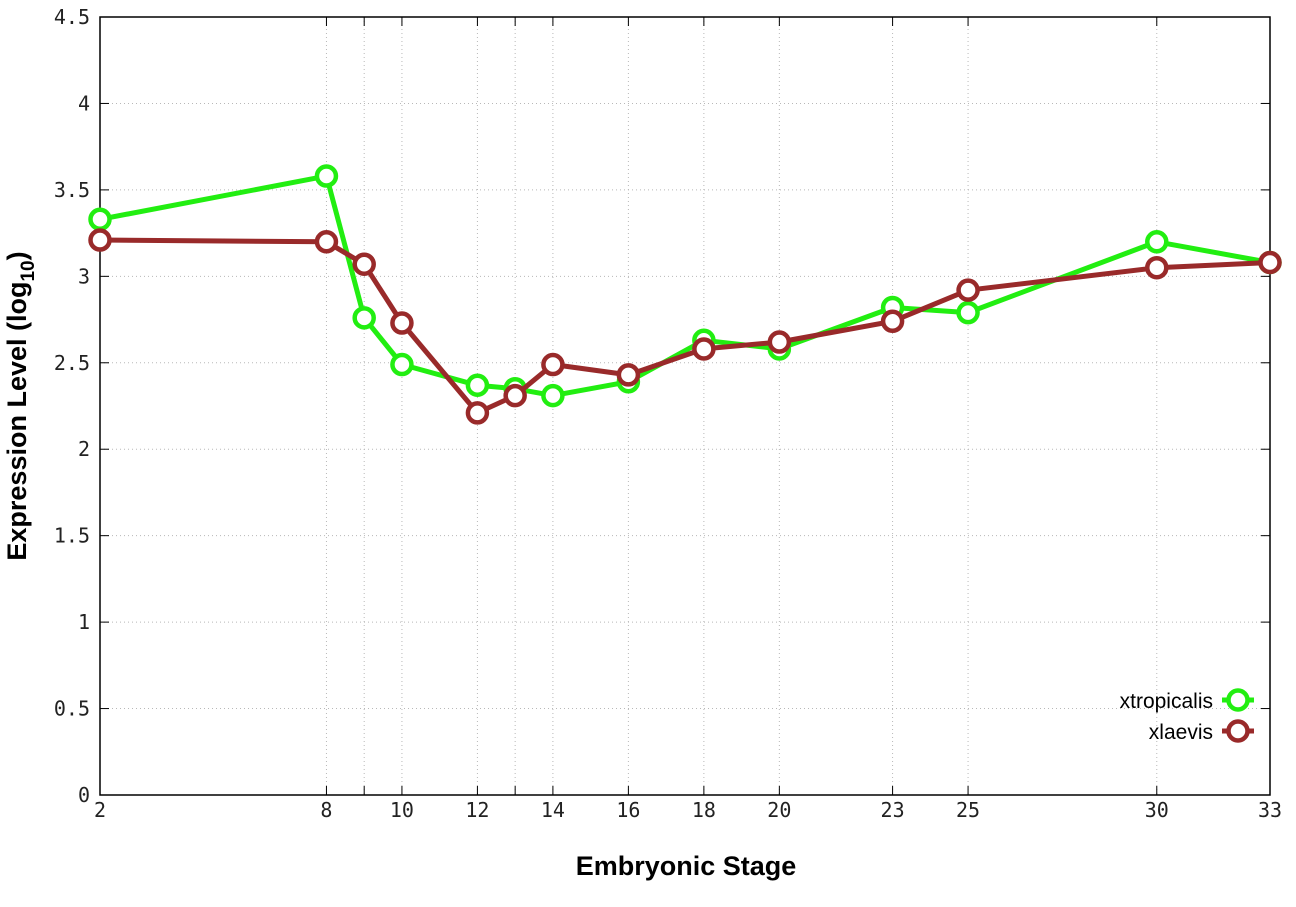 Image resolution: width=1296 pixels, height=907 pixels. Describe the element at coordinates (1270, 810) in the screenshot. I see `x-tick-label: 33` at that location.